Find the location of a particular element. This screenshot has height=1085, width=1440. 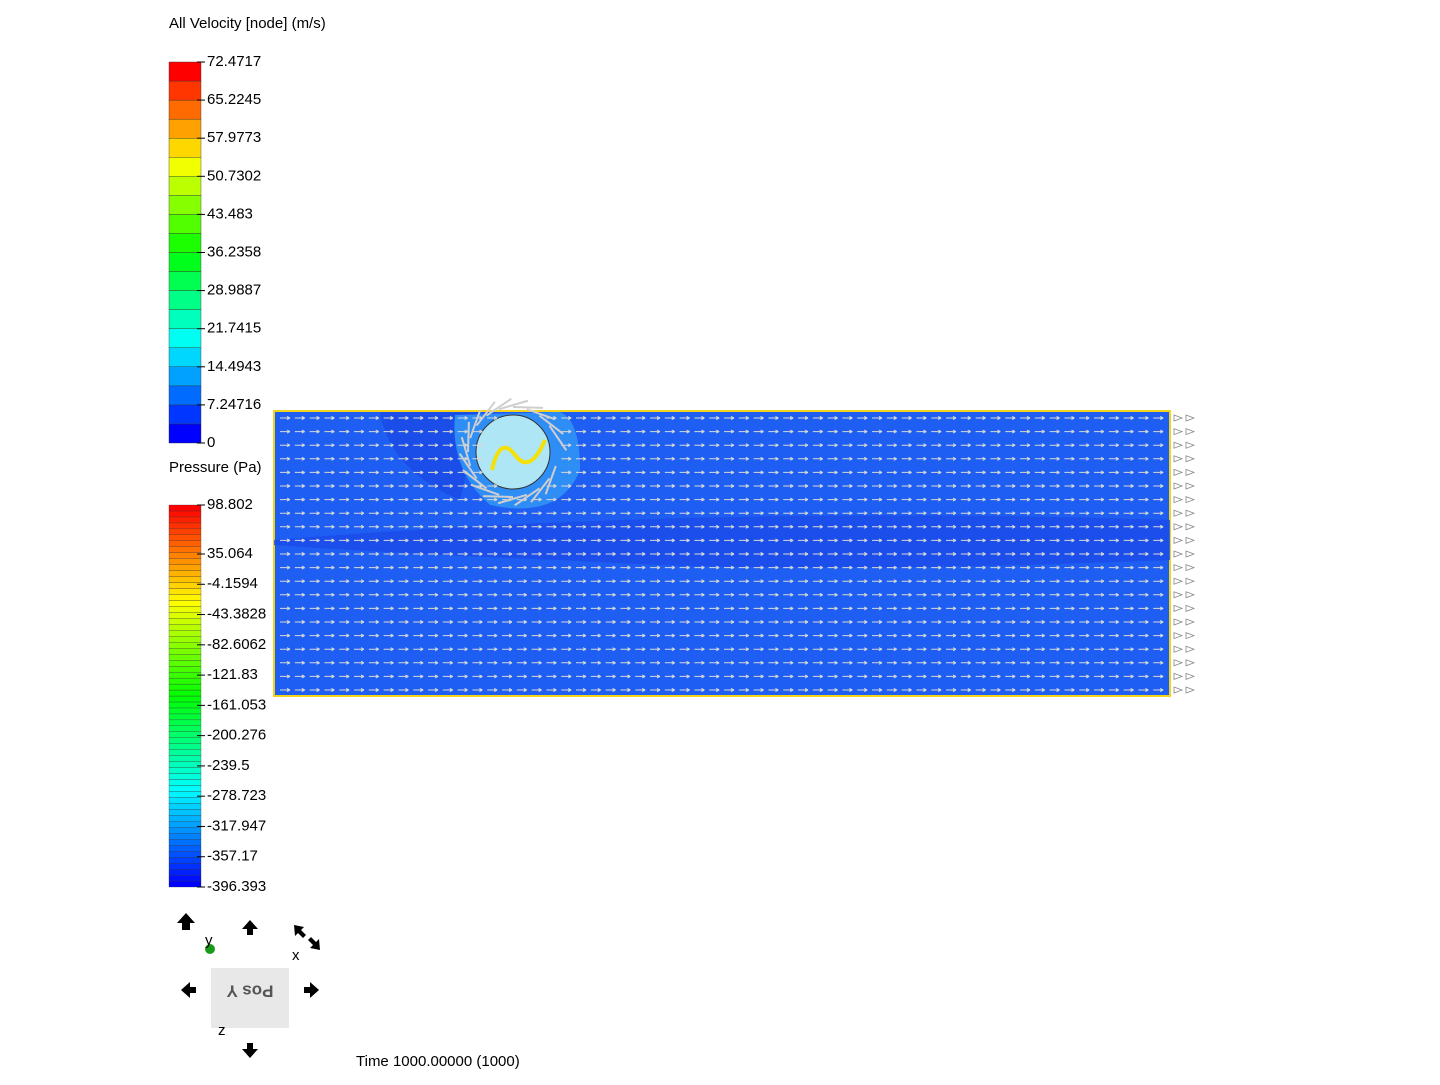

rotate-left is located at coordinates (188, 990).